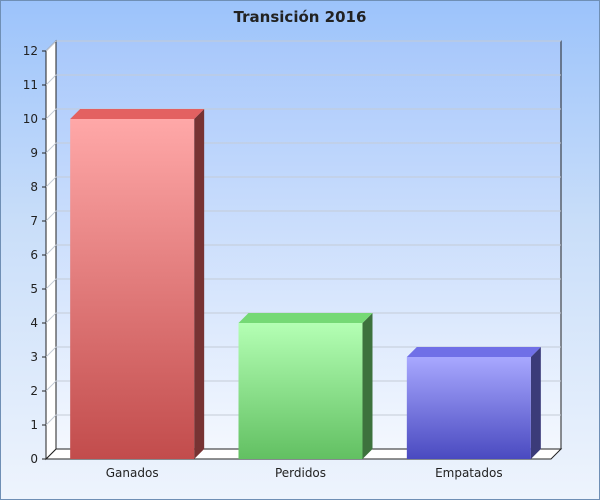 This screenshot has height=501, width=600. Describe the element at coordinates (34, 221) in the screenshot. I see `y-tick-label: 7` at that location.